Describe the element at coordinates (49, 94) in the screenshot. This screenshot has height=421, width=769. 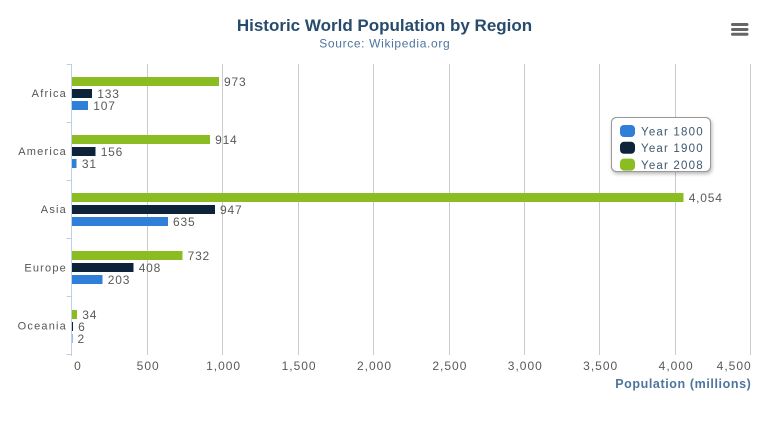
I see `svg-text: Africa` at that location.